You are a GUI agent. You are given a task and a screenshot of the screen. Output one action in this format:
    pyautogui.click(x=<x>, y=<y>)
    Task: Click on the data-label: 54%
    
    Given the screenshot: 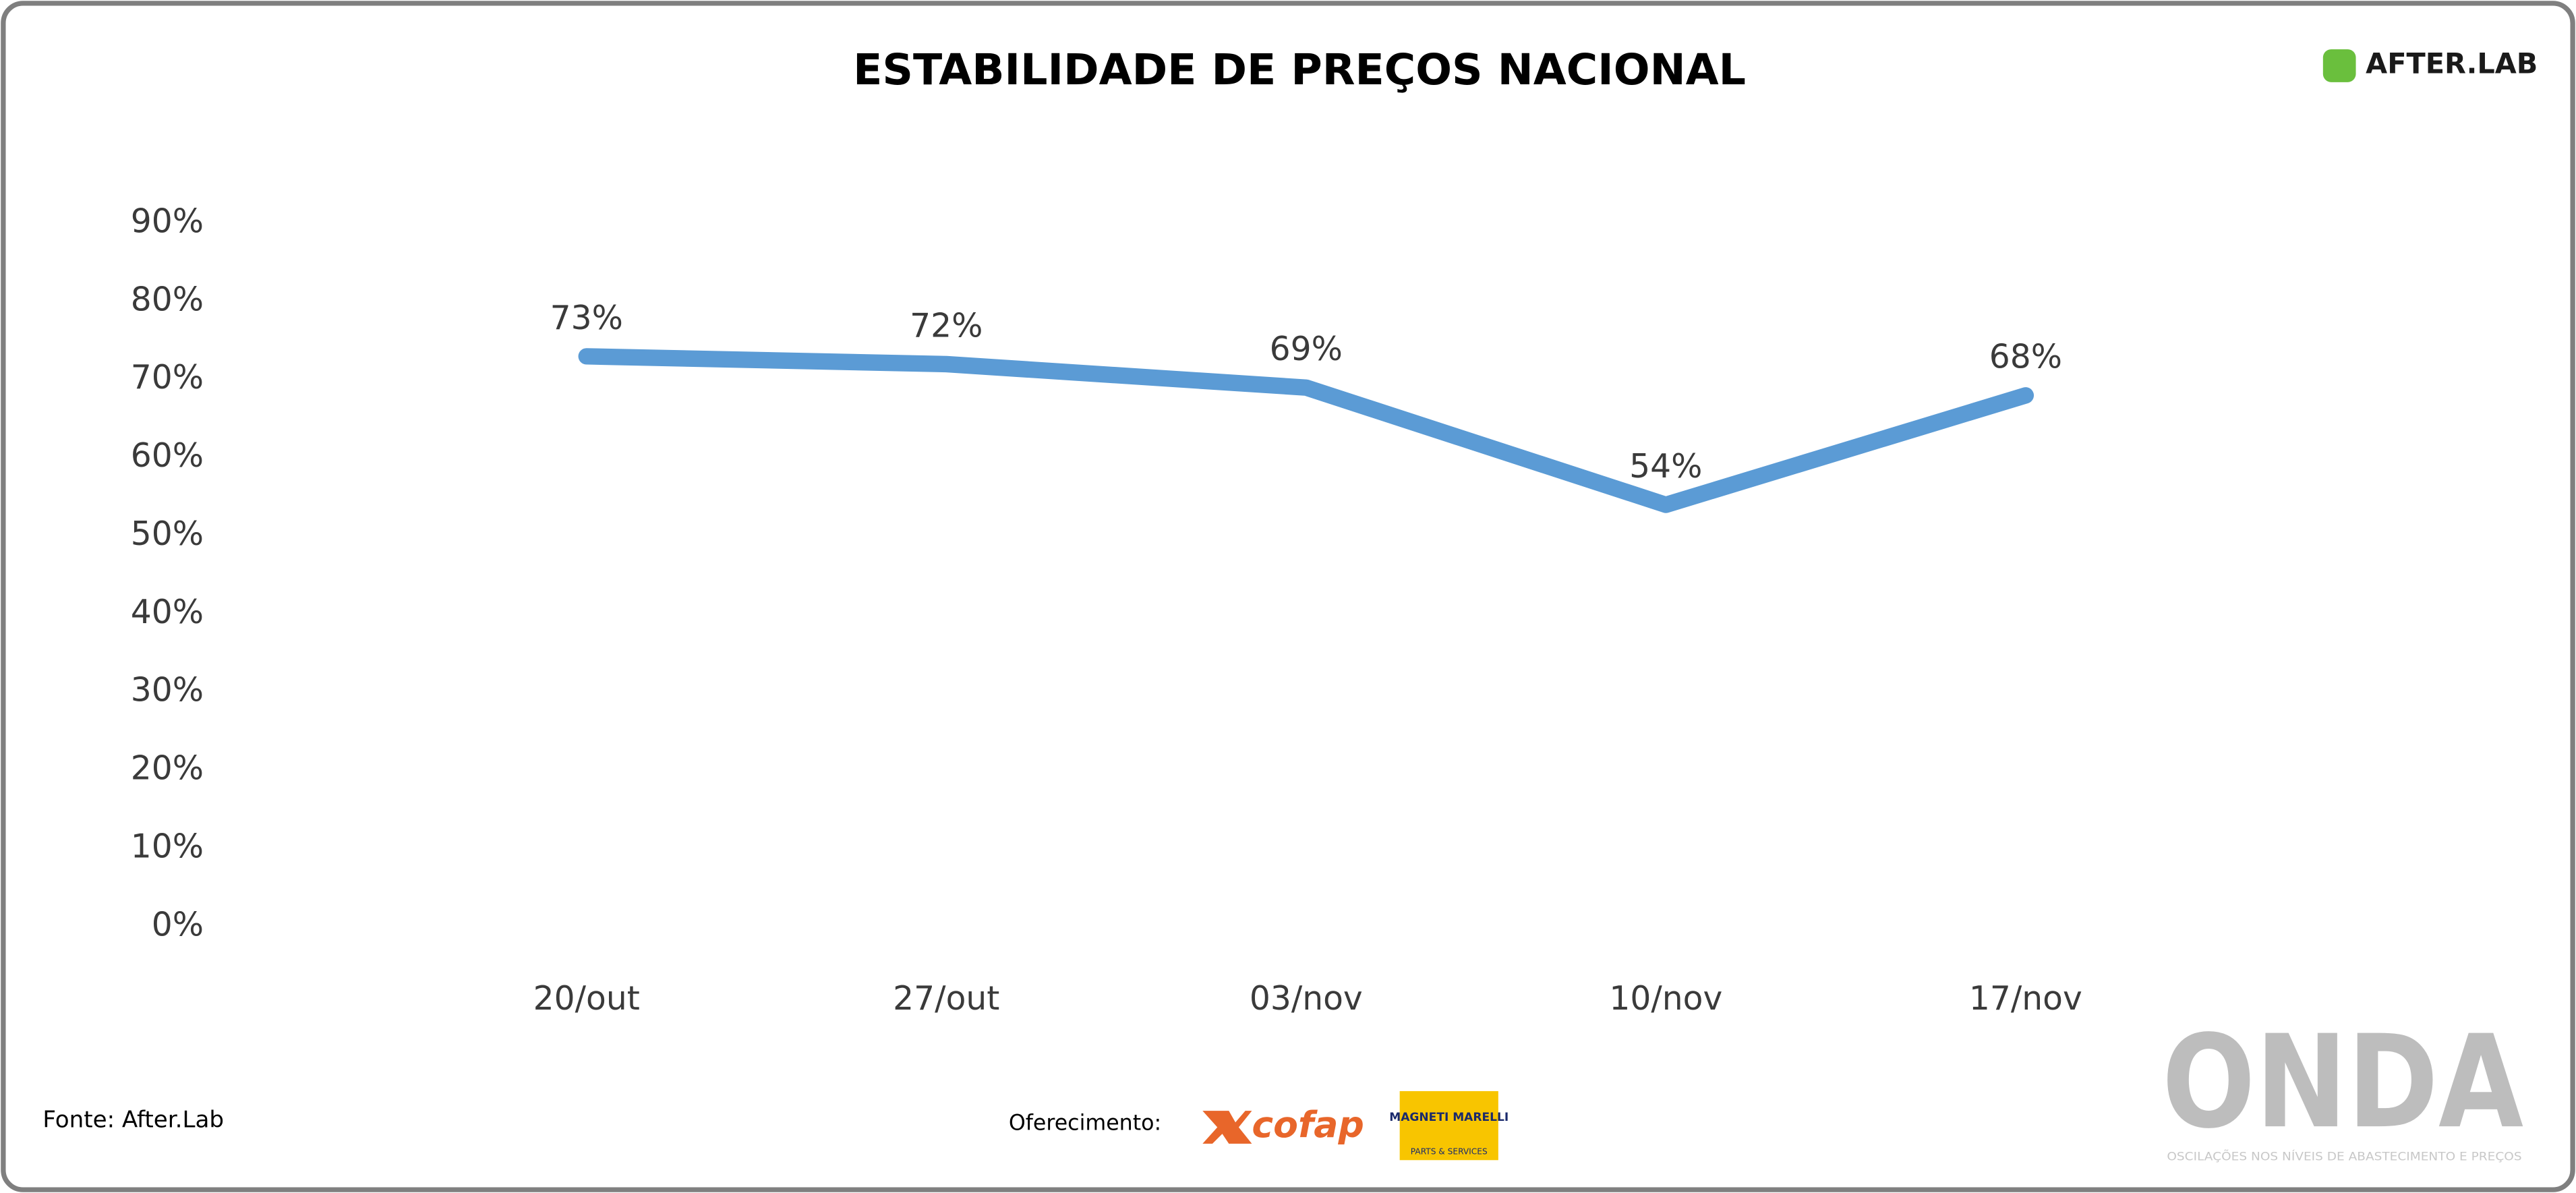 What is the action you would take?
    pyautogui.click(x=1666, y=467)
    